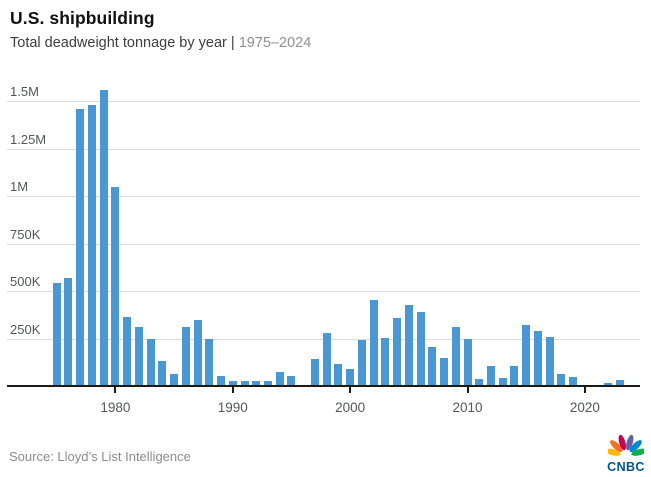 The width and height of the screenshot is (651, 477). What do you see at coordinates (268, 384) in the screenshot?
I see `bar-1993` at bounding box center [268, 384].